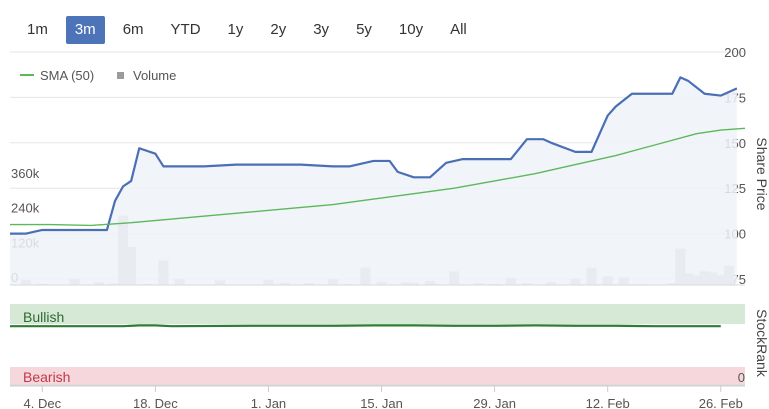  I want to click on stockrank-line, so click(365, 326).